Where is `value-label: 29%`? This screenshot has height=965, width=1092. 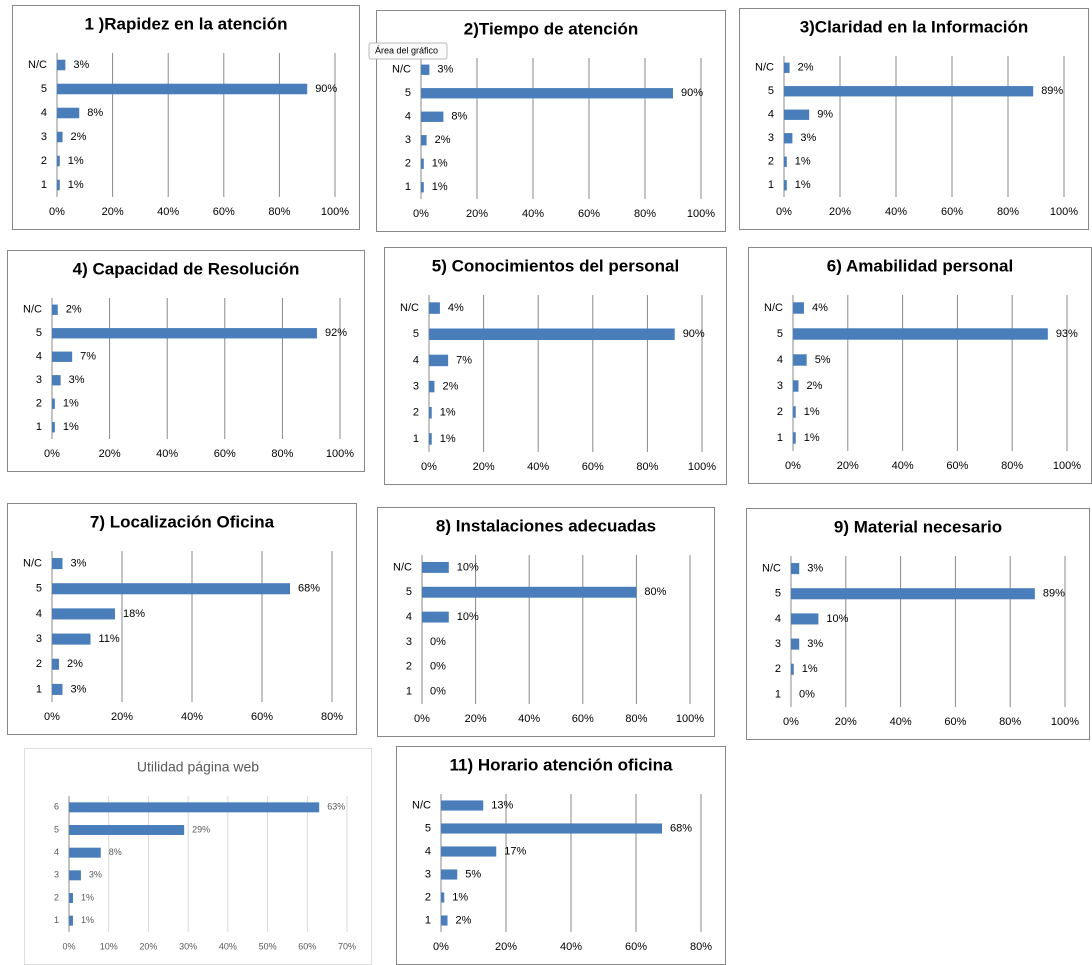 value-label: 29% is located at coordinates (201, 829).